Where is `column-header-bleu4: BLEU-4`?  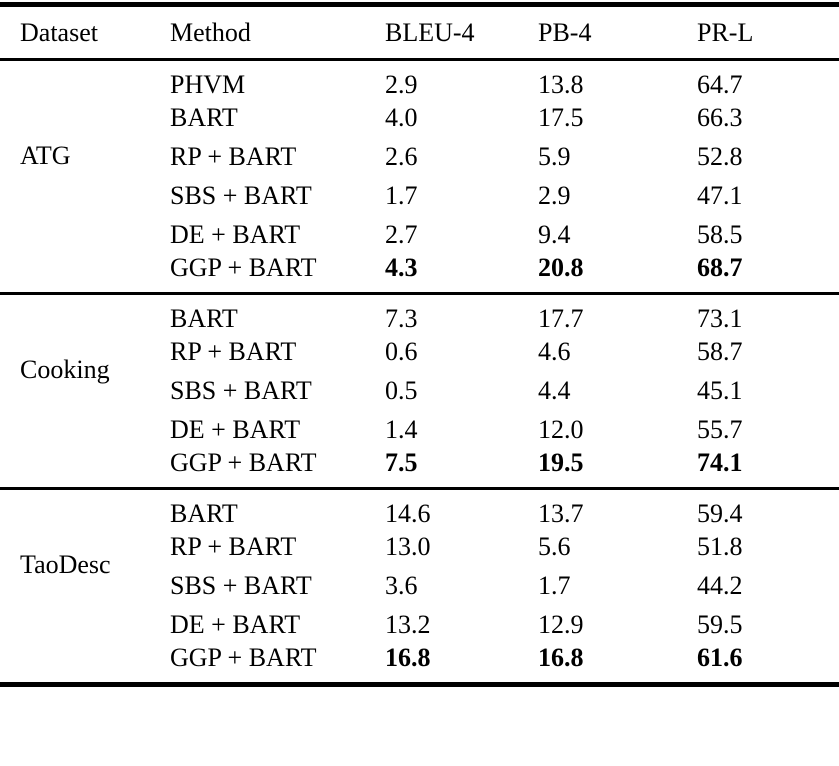 column-header-bleu4: BLEU-4 is located at coordinates (430, 32).